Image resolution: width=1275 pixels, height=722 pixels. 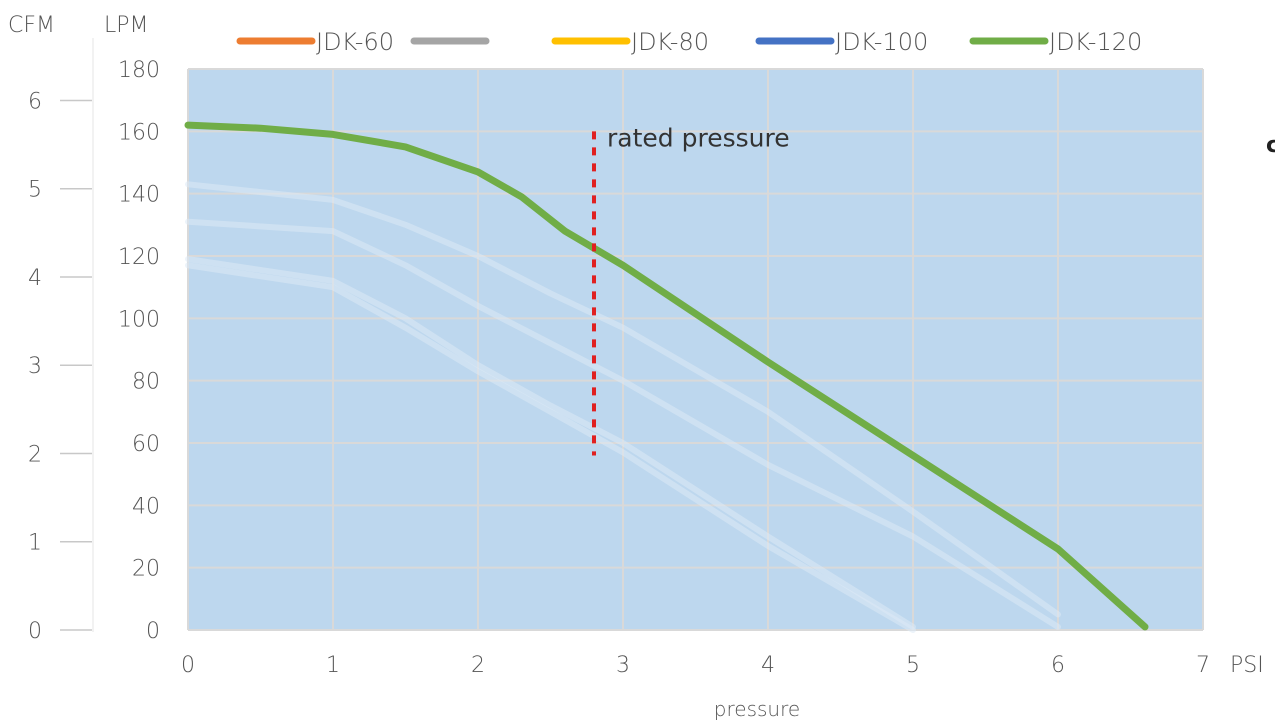 I want to click on lpm-axis: 0 20 40 60 80 100 120 140 160 180, so click(x=139, y=351).